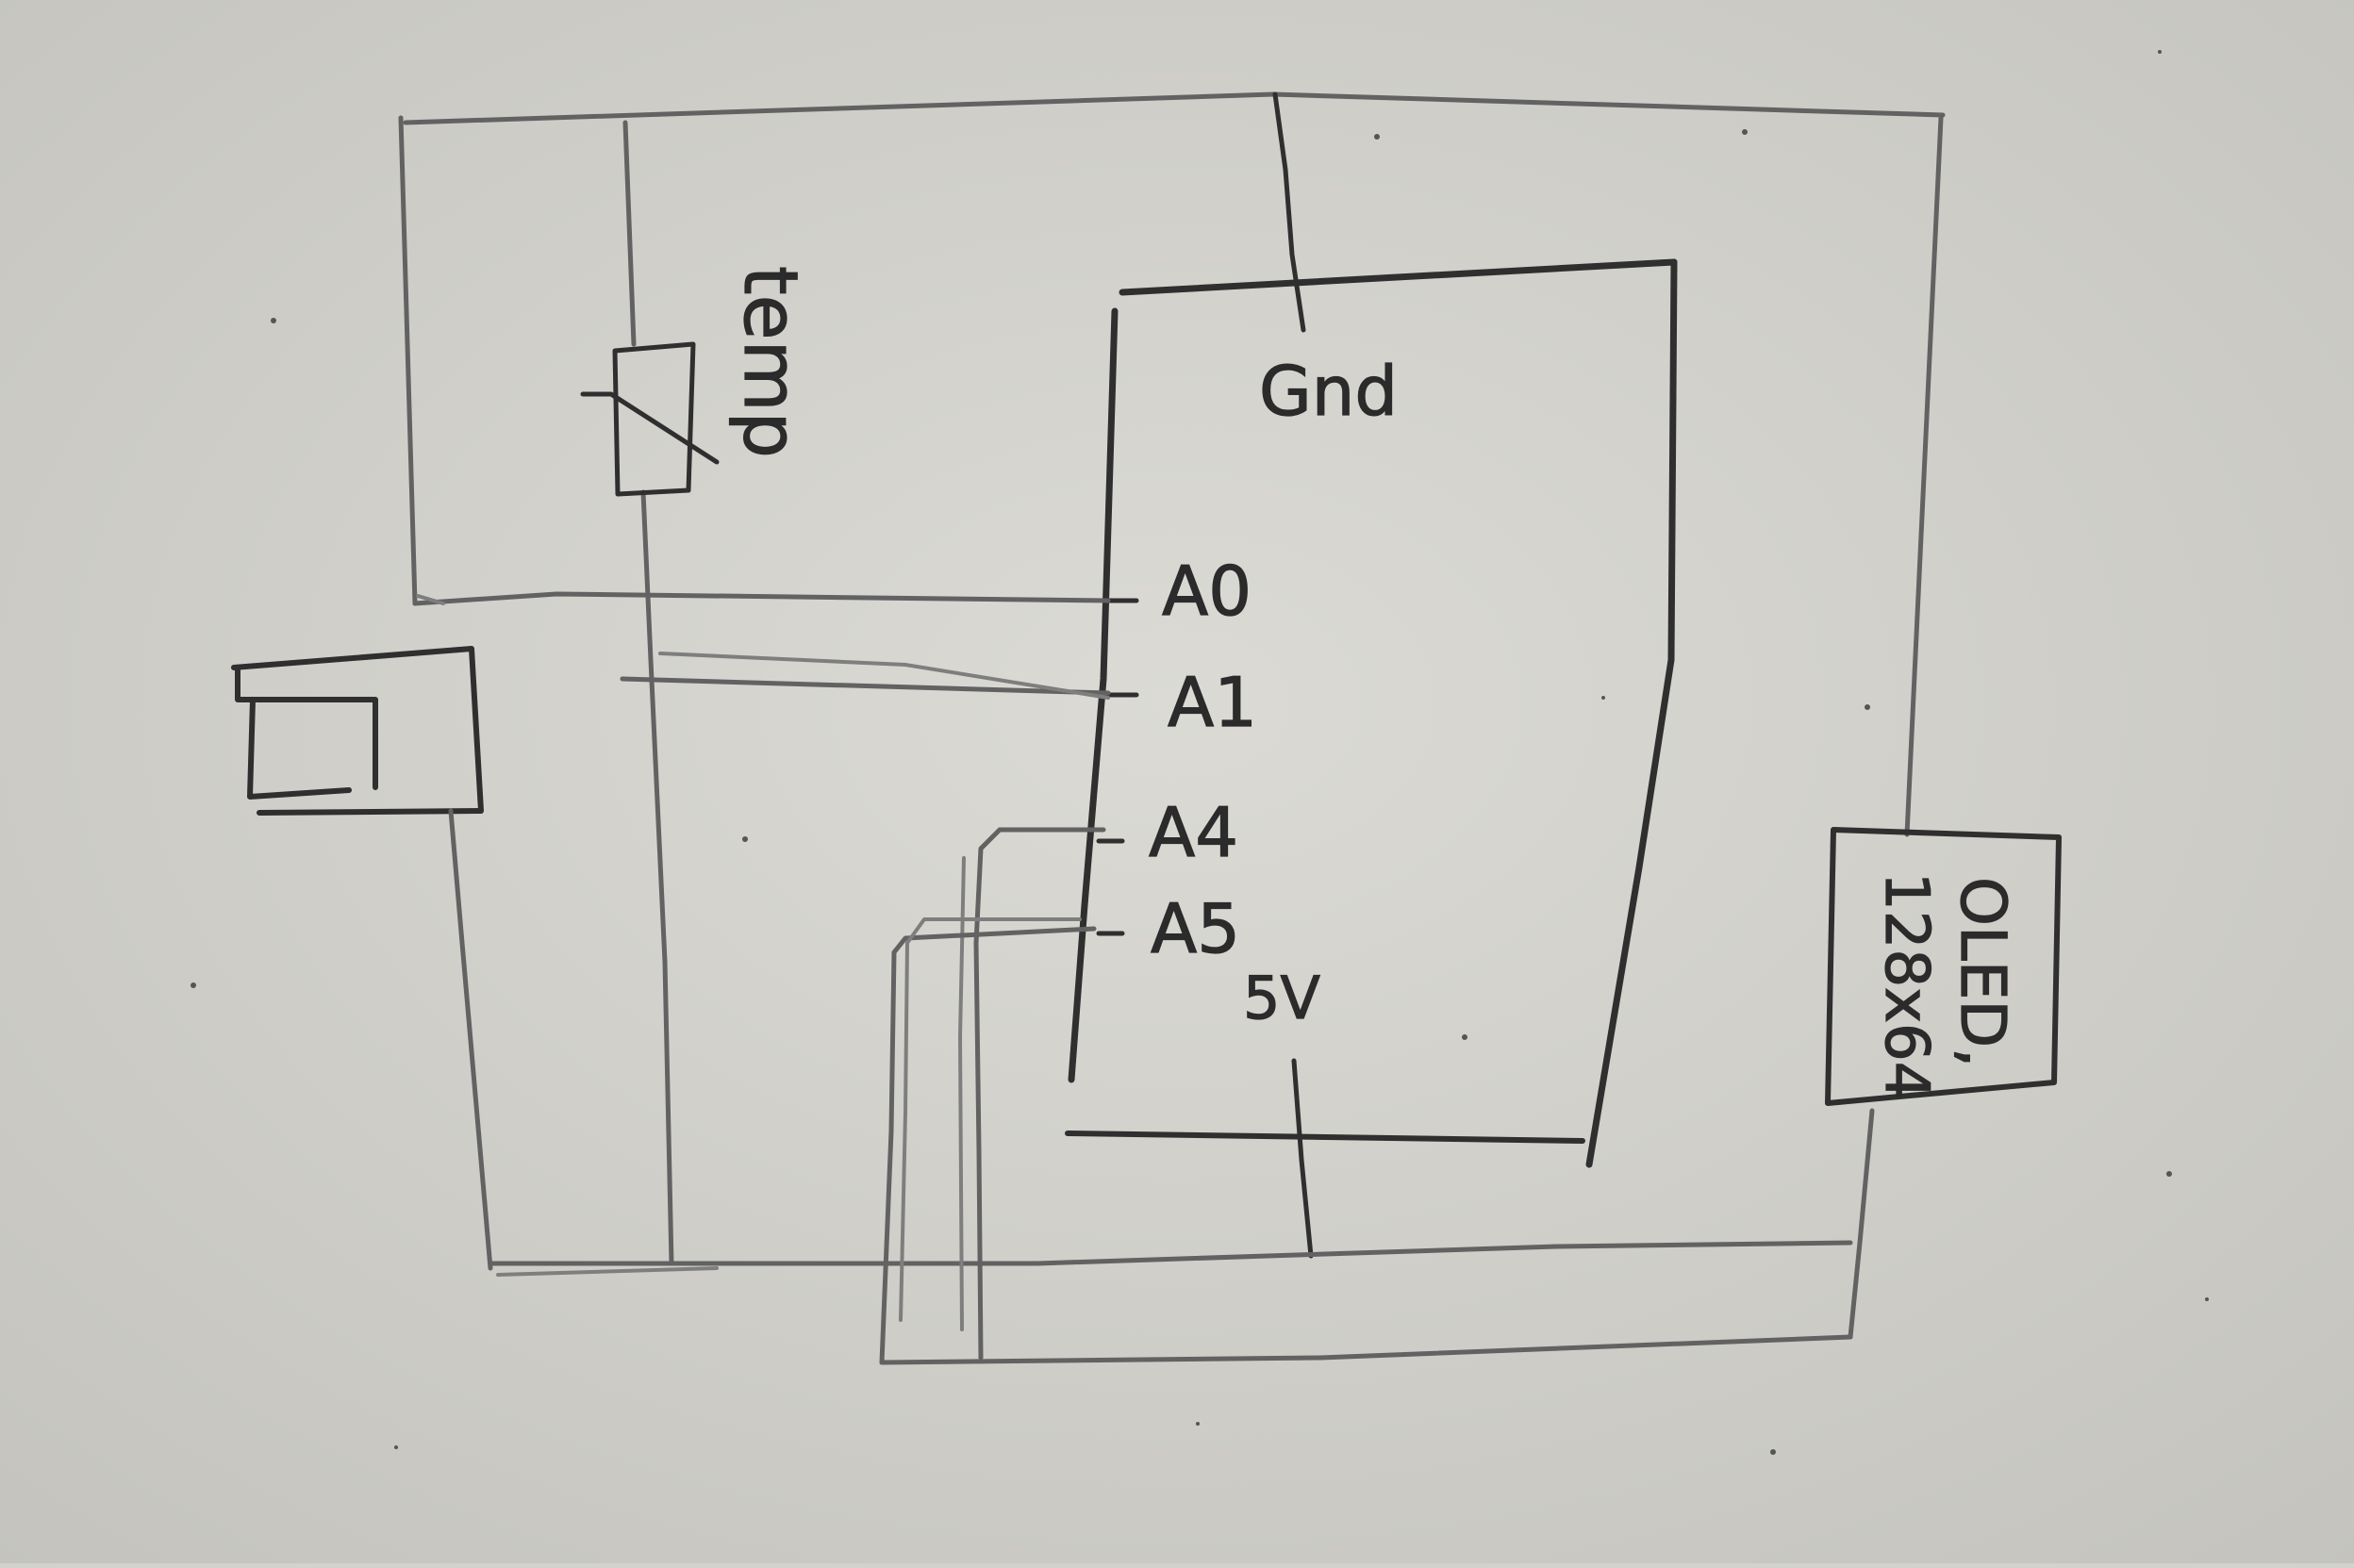 Image resolution: width=2354 pixels, height=1568 pixels. I want to click on bottom-rail-stub, so click(607, 1271).